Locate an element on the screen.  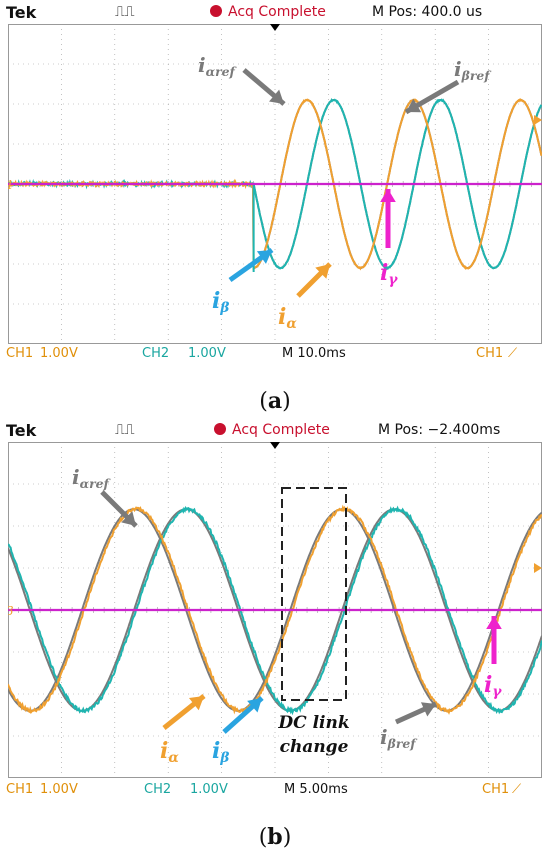
scope-header: Tek ⎍⎍ Acq Complete M Pos: −2.400ms is located at coordinates (275, 430).